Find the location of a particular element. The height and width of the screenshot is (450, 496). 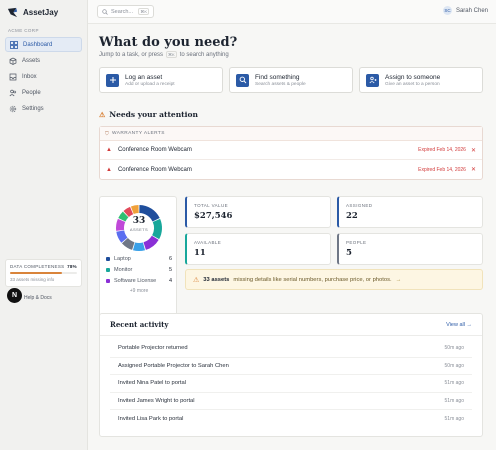

completeness-bar is located at coordinates (43, 273).